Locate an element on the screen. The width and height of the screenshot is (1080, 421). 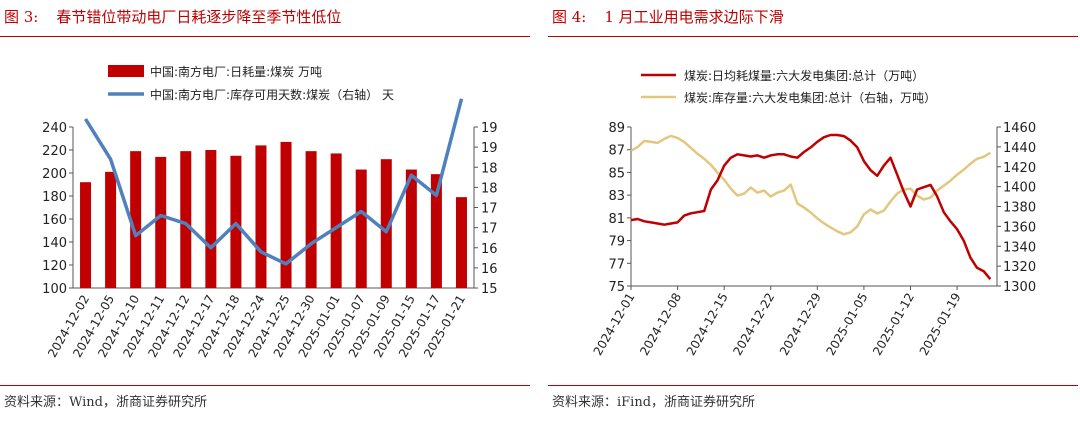
y2-tick-label: 15 is located at coordinates (489, 289).